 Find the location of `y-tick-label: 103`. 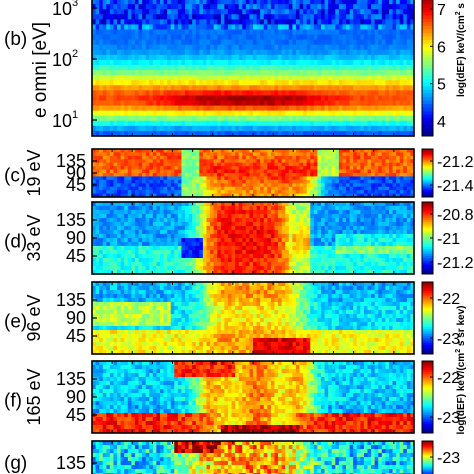

y-tick-label: 103 is located at coordinates (65, 9).